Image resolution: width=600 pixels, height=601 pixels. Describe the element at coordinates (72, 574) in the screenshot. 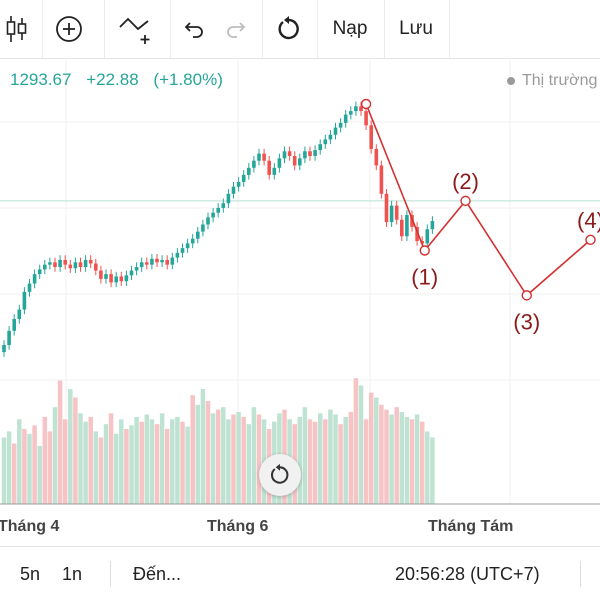

I see `range-1-day-button: 1n` at that location.